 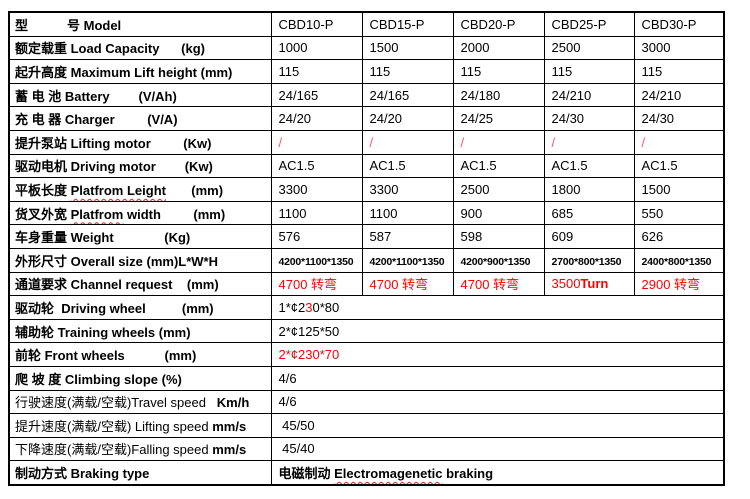 I want to click on spec-value-driving-motor-col4: AC1.5, so click(x=589, y=166).